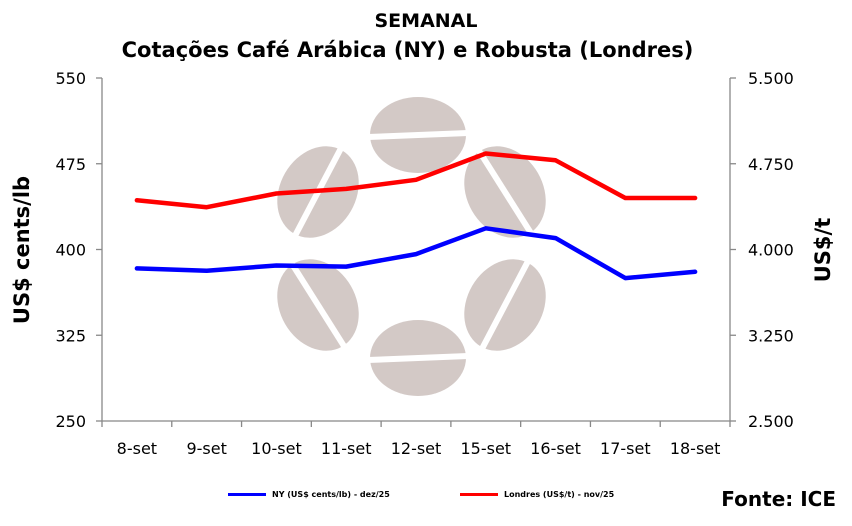 The height and width of the screenshot is (526, 852). I want to click on y-tick-label-right: 4.000, so click(771, 250).